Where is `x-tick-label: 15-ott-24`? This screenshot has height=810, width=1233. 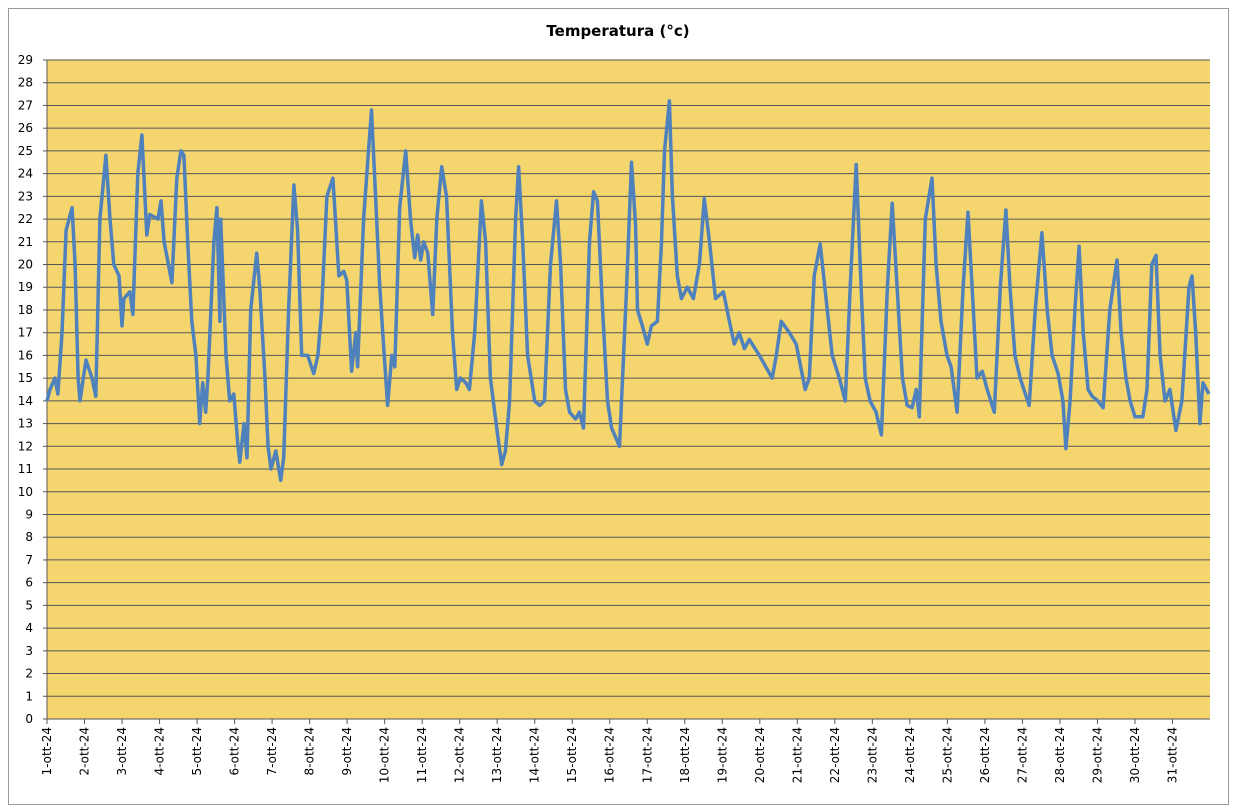 x-tick-label: 15-ott-24 is located at coordinates (572, 755).